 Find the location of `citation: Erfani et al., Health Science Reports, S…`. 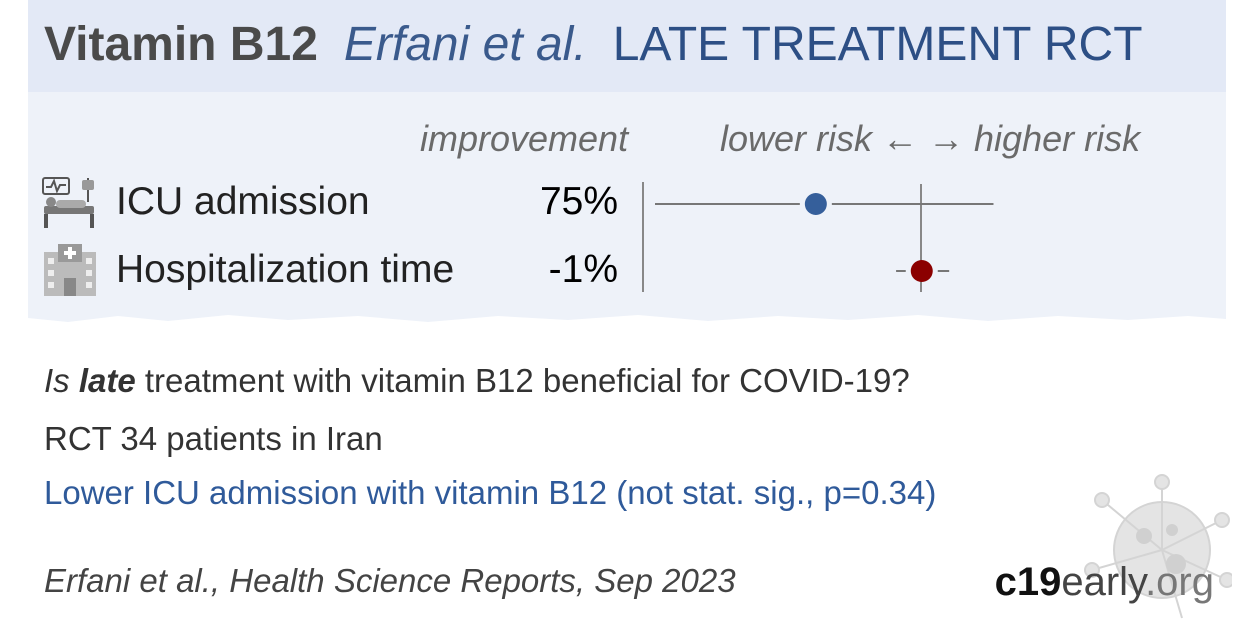

citation: Erfani et al., Health Science Reports, S… is located at coordinates (390, 580).